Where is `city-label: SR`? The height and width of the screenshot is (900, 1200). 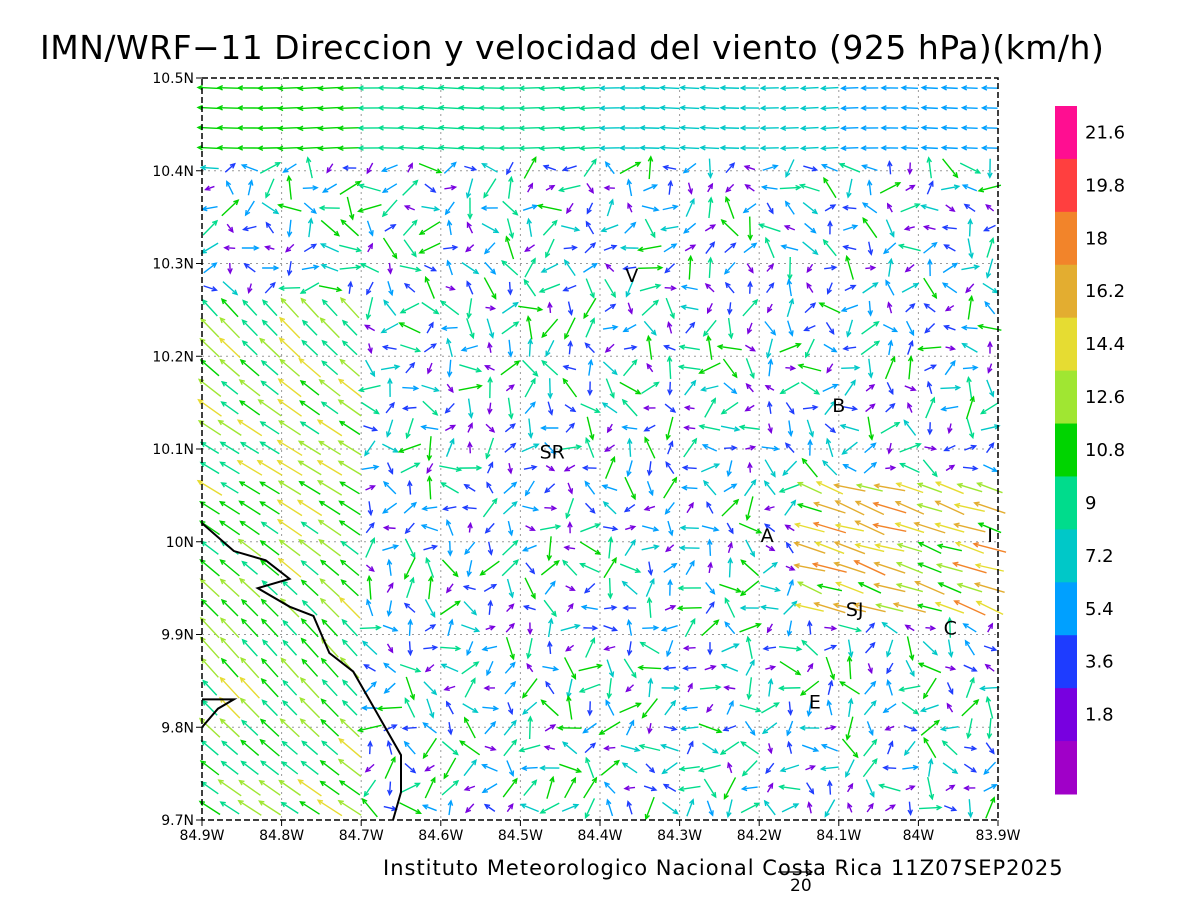
city-label: SR is located at coordinates (552, 452).